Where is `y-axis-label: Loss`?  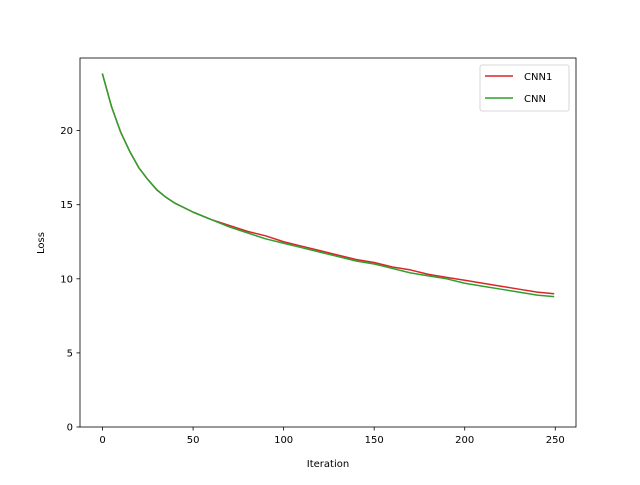
y-axis-label: Loss is located at coordinates (41, 243).